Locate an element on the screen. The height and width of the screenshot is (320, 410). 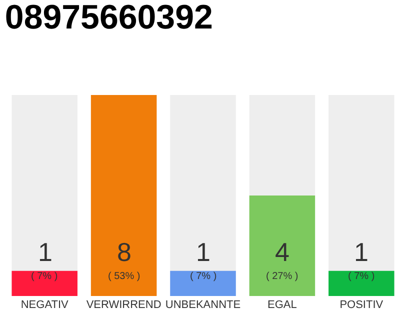
x-tick-label: EGAL is located at coordinates (282, 305).